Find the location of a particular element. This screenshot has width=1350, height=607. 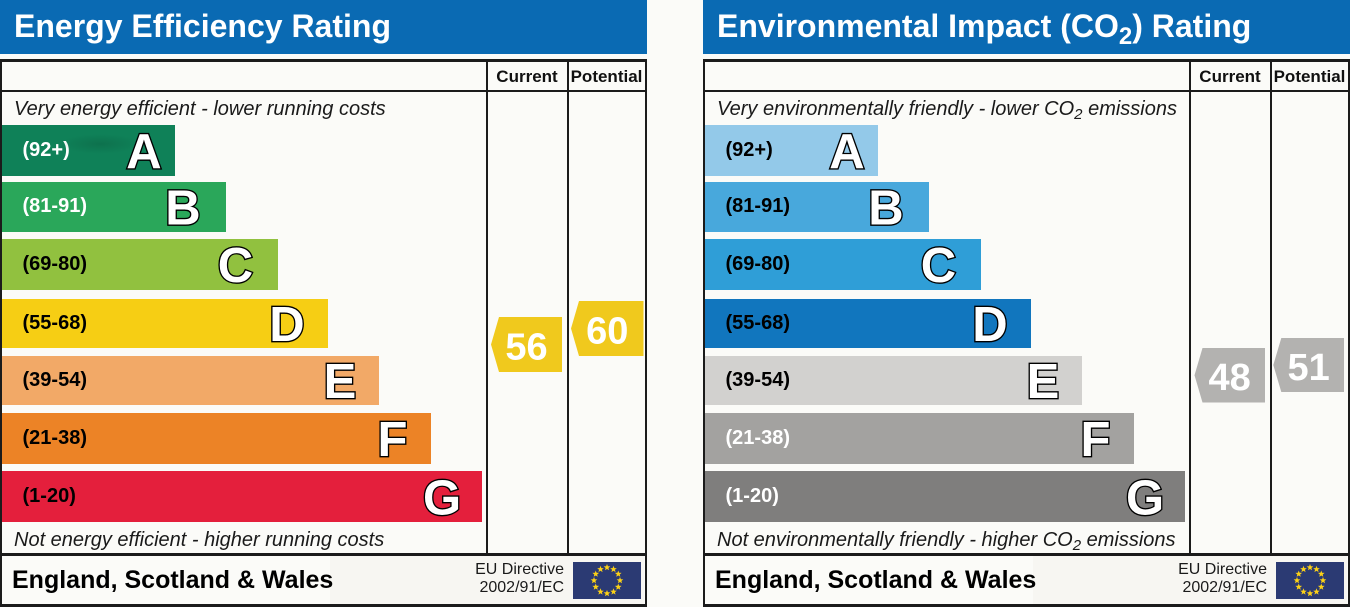

svg-text: 56 is located at coordinates (526, 348).